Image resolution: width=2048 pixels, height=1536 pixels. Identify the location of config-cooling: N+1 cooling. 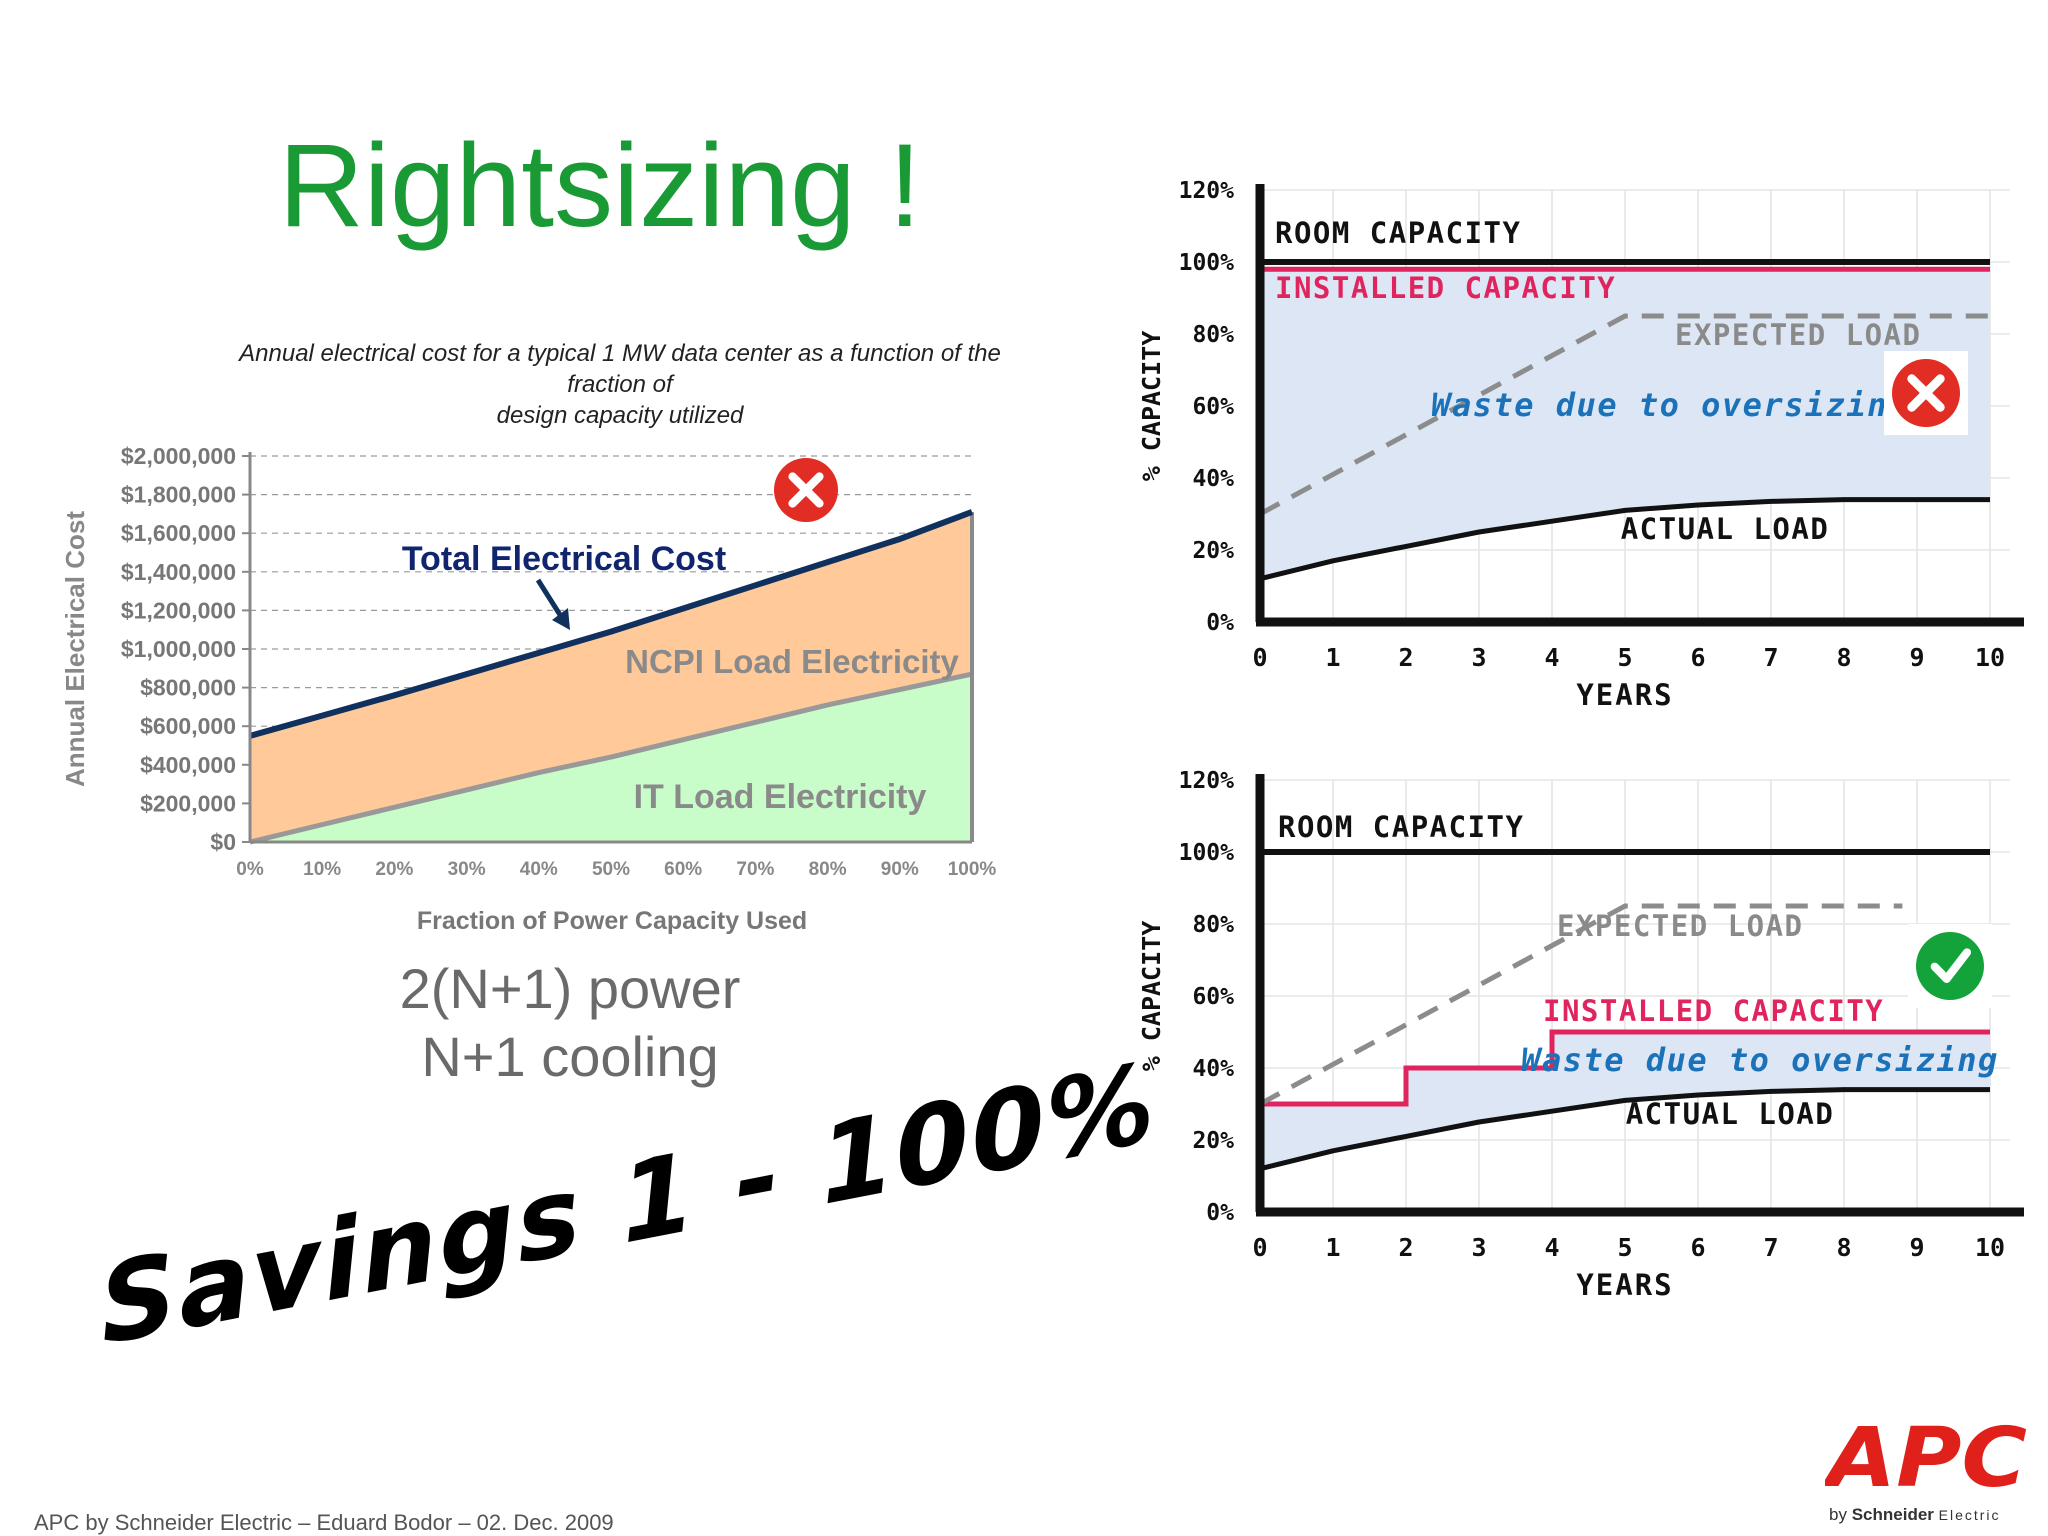
(570, 1056).